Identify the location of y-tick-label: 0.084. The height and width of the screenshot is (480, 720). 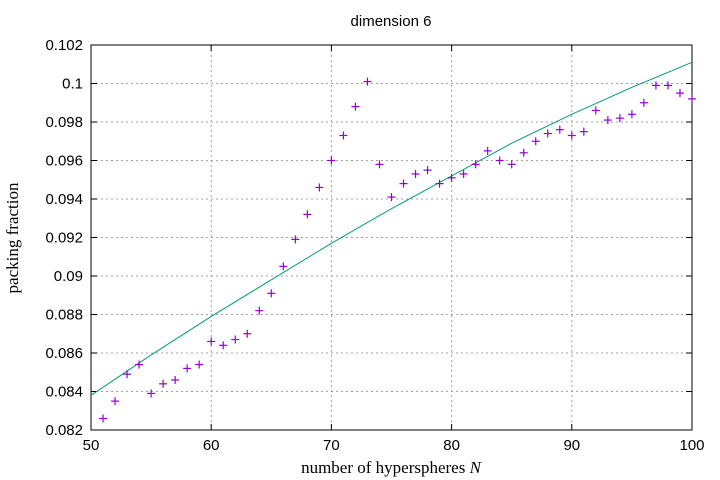
(64, 392).